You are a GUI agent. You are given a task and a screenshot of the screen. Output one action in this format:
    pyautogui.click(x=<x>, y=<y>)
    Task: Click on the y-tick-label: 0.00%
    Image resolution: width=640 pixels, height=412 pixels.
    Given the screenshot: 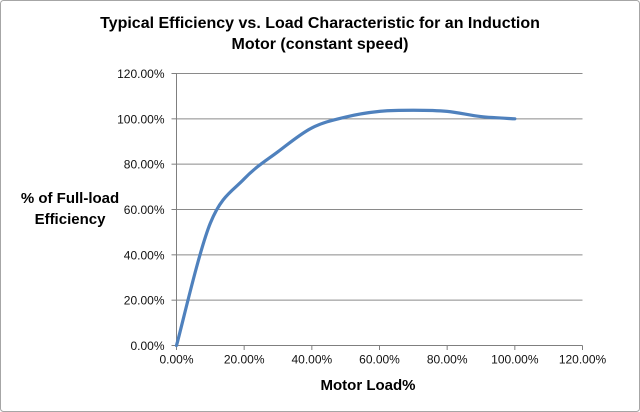 What is the action you would take?
    pyautogui.click(x=147, y=346)
    